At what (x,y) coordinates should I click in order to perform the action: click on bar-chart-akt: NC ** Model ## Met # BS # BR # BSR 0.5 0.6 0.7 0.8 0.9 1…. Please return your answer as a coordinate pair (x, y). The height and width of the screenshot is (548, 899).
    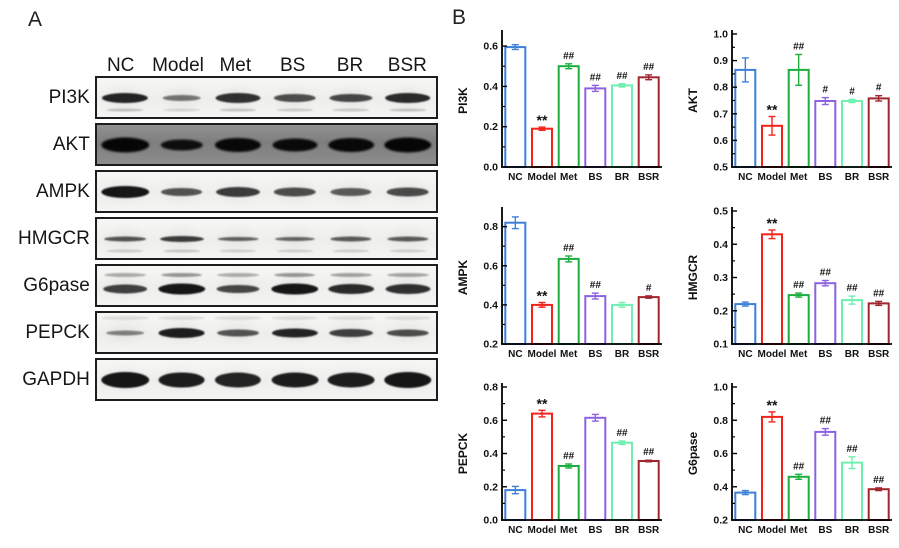
    Looking at the image, I should click on (791, 108).